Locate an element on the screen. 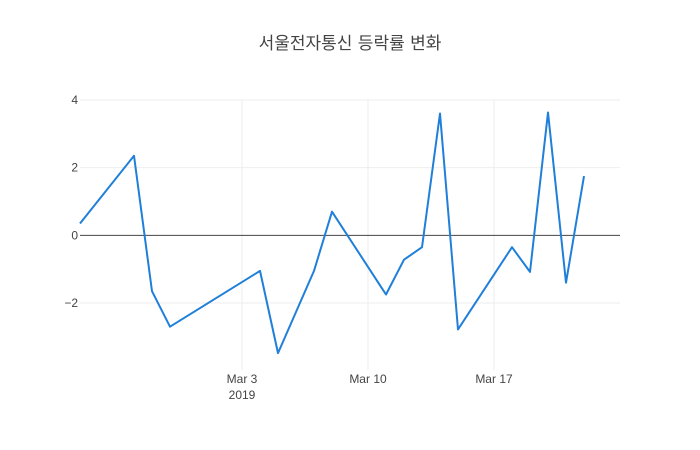 The image size is (700, 450). x-tick-label: Mar 3 is located at coordinates (242, 379).